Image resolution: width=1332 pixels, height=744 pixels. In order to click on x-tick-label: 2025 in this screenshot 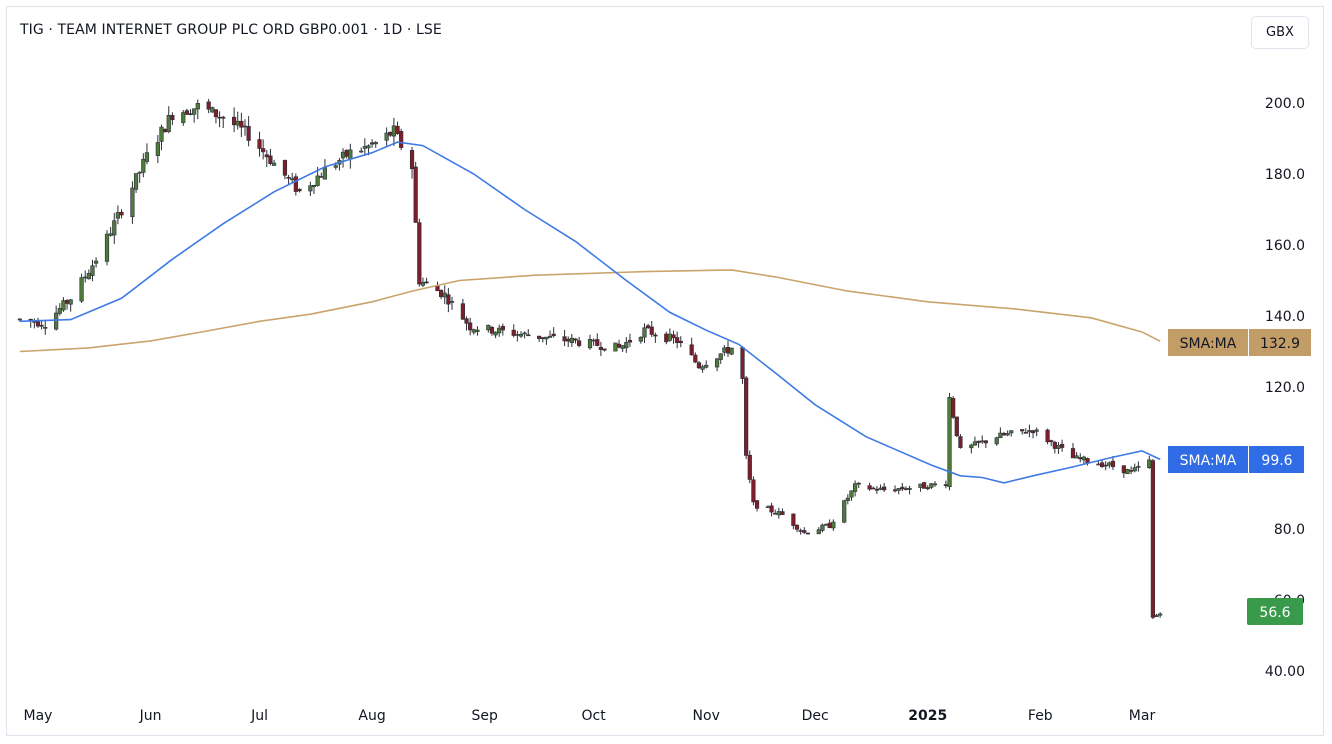, I will do `click(927, 716)`.